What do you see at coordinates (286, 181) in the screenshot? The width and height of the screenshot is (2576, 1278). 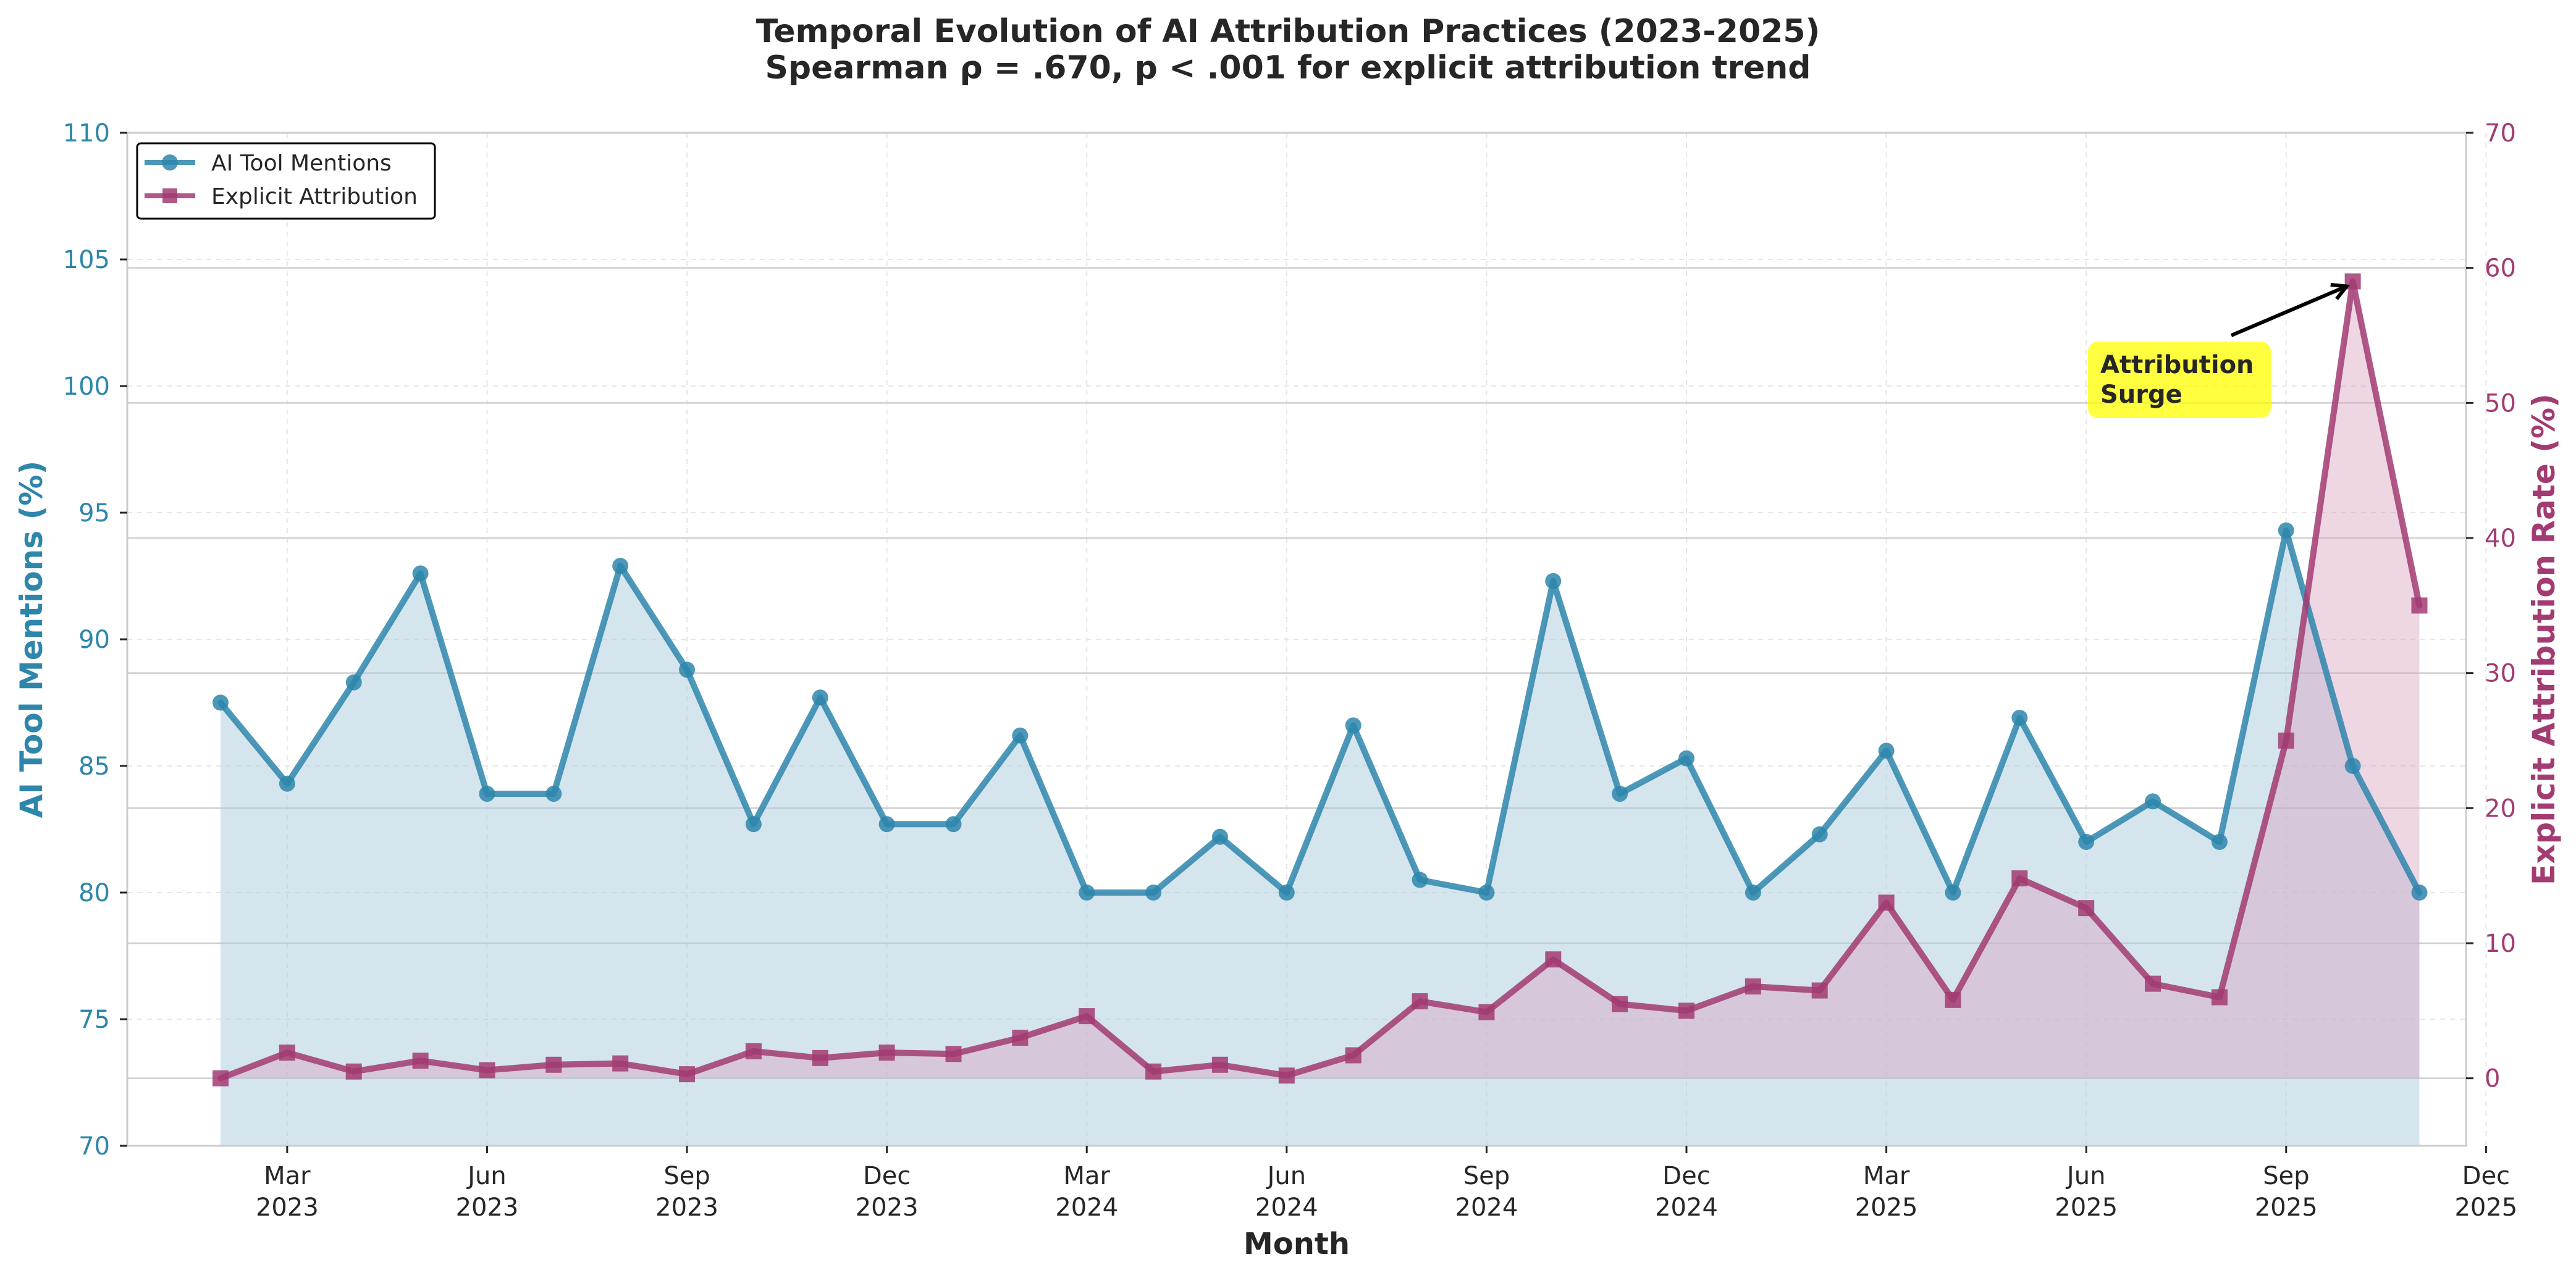 I see `legend-frame` at bounding box center [286, 181].